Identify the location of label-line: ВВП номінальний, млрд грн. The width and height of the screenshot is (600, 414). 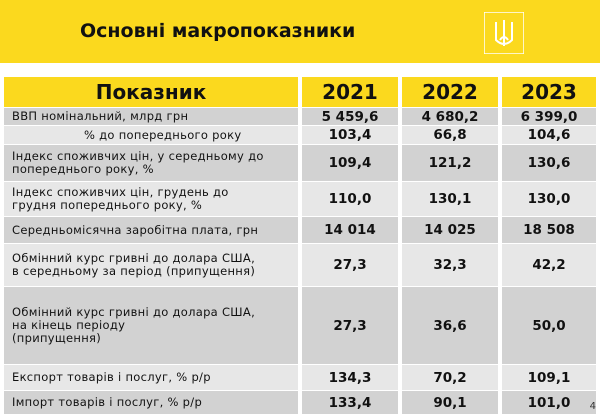
(100, 116).